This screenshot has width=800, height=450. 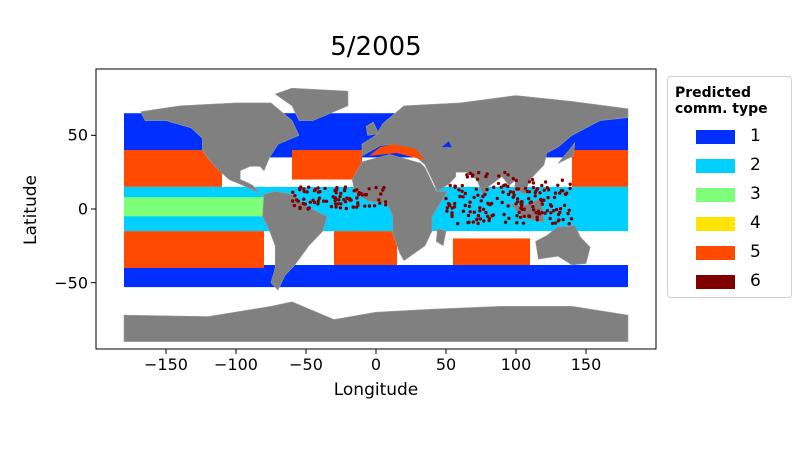 I want to click on x-tick-label: −100, so click(x=236, y=364).